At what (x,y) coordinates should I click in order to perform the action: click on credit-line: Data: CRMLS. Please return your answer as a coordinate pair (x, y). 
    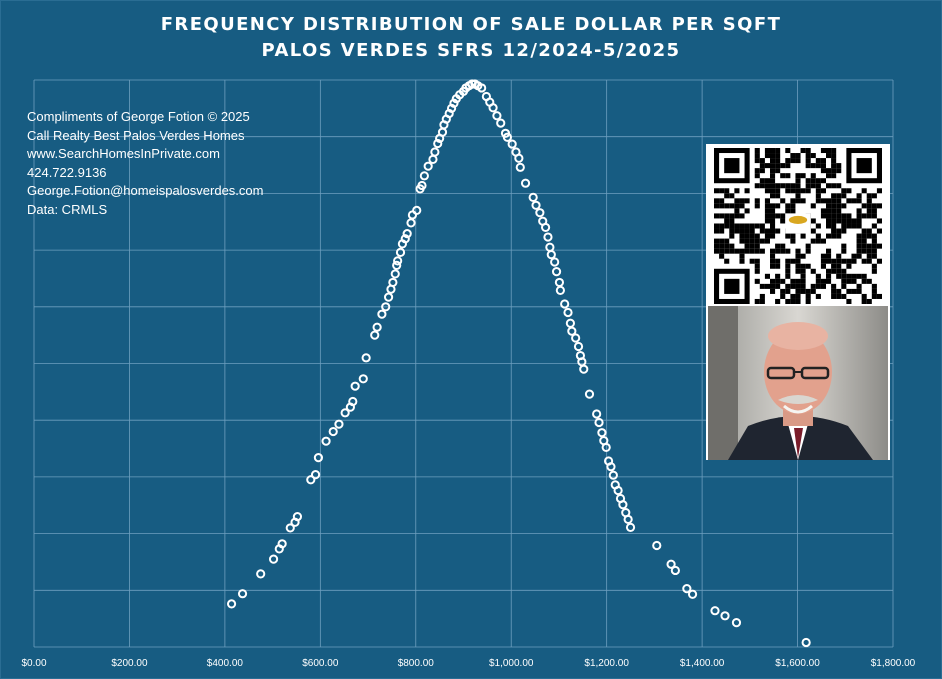
    Looking at the image, I should click on (67, 209).